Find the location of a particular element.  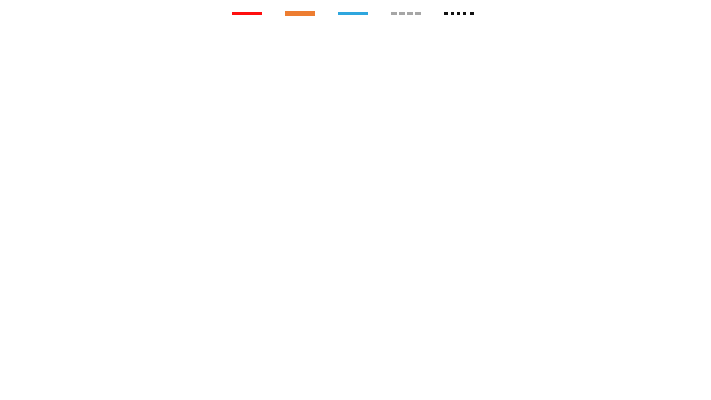

chart-legend is located at coordinates (355, 13).